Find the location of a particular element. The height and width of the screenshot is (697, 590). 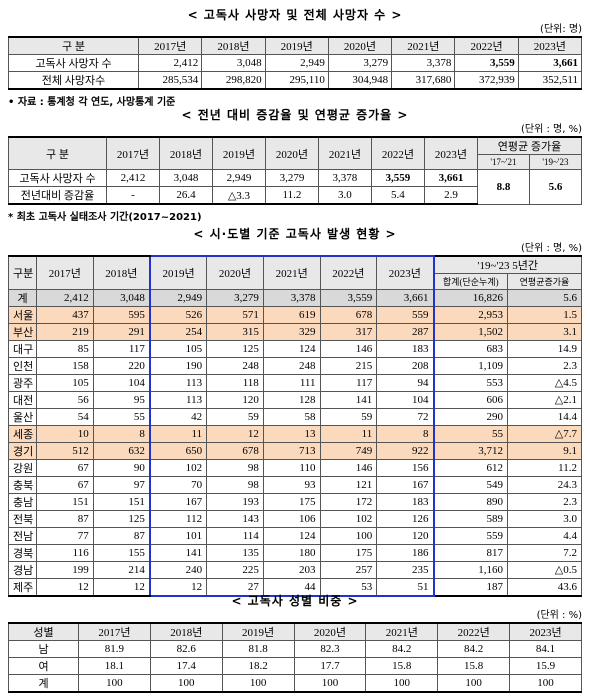

table-row: 전년대비 증감율 -26.4 △3.3 11.2 3.0 5.4 2.9 is located at coordinates (295, 195).